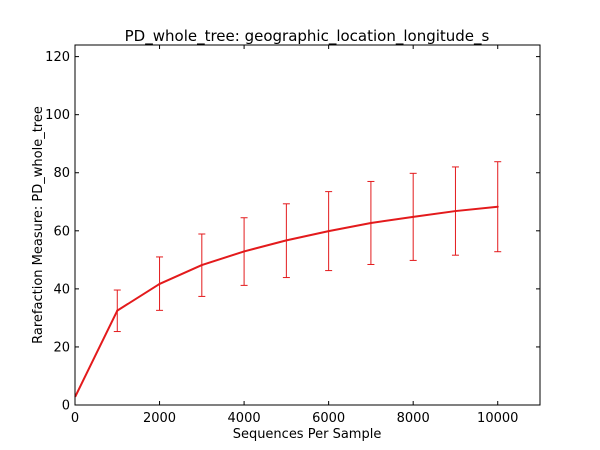  I want to click on y-tick-label: 80, so click(61, 173).